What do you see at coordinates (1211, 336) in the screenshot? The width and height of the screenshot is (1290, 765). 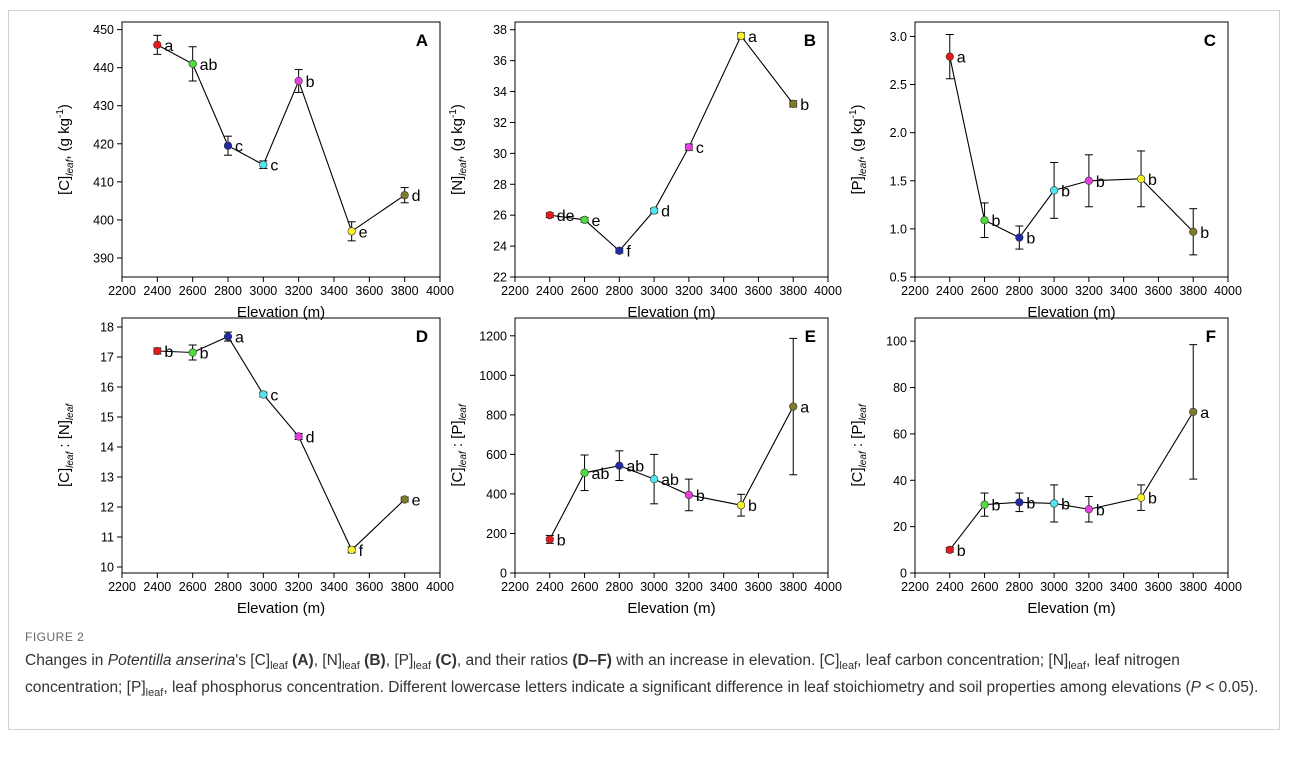 I see `panel-letter: F` at bounding box center [1211, 336].